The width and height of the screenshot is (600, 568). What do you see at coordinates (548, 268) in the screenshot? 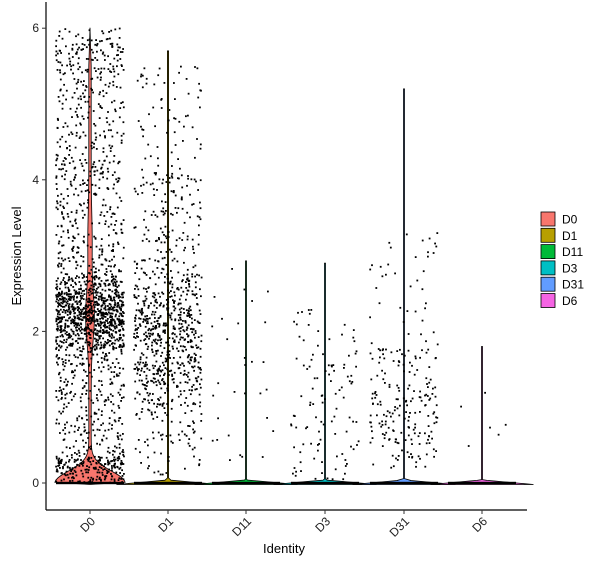
I see `legend-key` at bounding box center [548, 268].